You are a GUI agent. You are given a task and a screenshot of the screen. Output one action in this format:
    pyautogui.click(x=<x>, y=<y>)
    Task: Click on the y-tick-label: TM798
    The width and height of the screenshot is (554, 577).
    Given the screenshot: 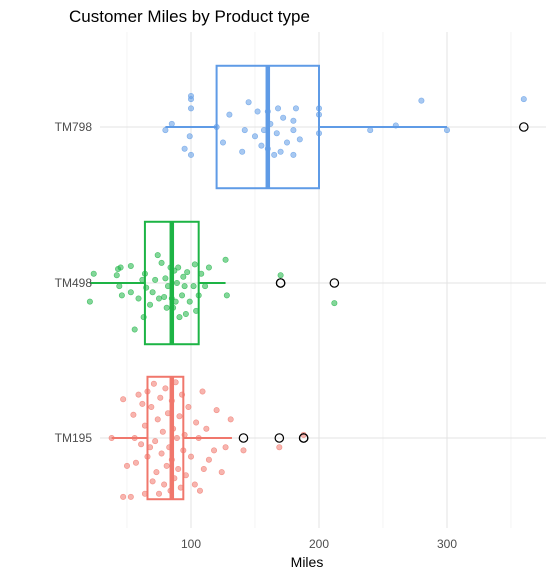 What is the action you would take?
    pyautogui.click(x=74, y=127)
    